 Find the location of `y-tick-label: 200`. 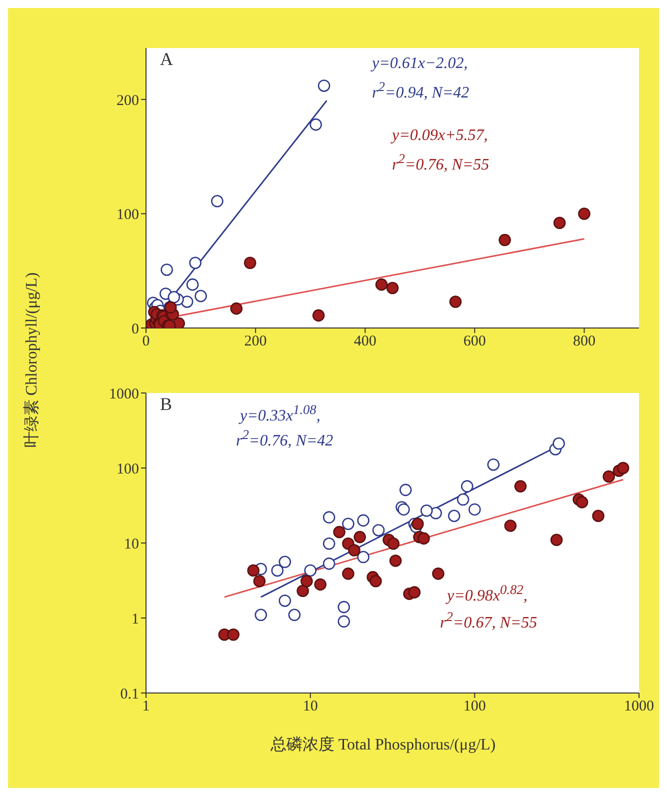

y-tick-label: 200 is located at coordinates (127, 100).